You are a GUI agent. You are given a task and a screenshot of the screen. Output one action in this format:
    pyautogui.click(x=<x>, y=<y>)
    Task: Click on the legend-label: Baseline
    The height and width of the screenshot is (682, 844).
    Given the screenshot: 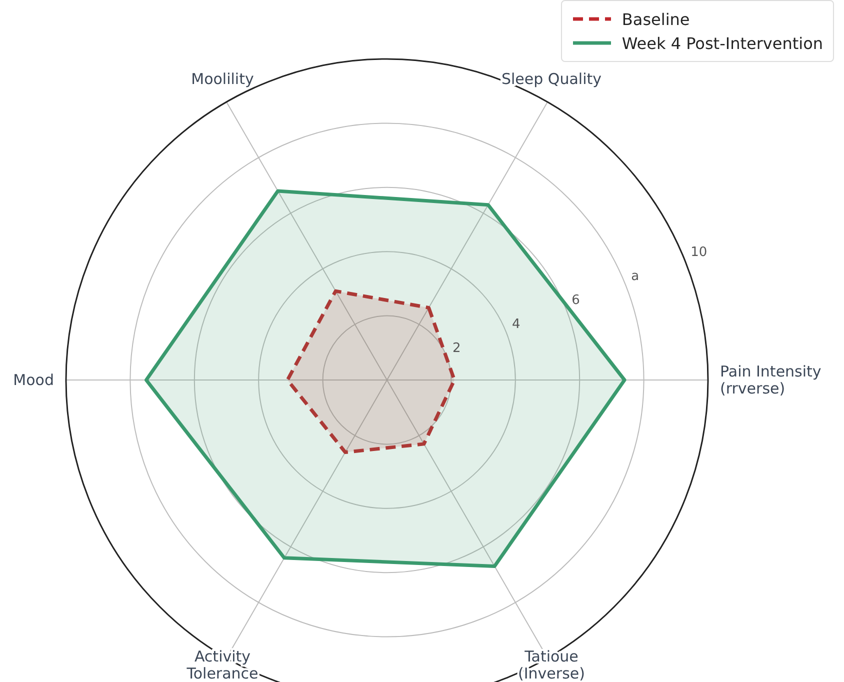 What is the action you would take?
    pyautogui.click(x=656, y=19)
    